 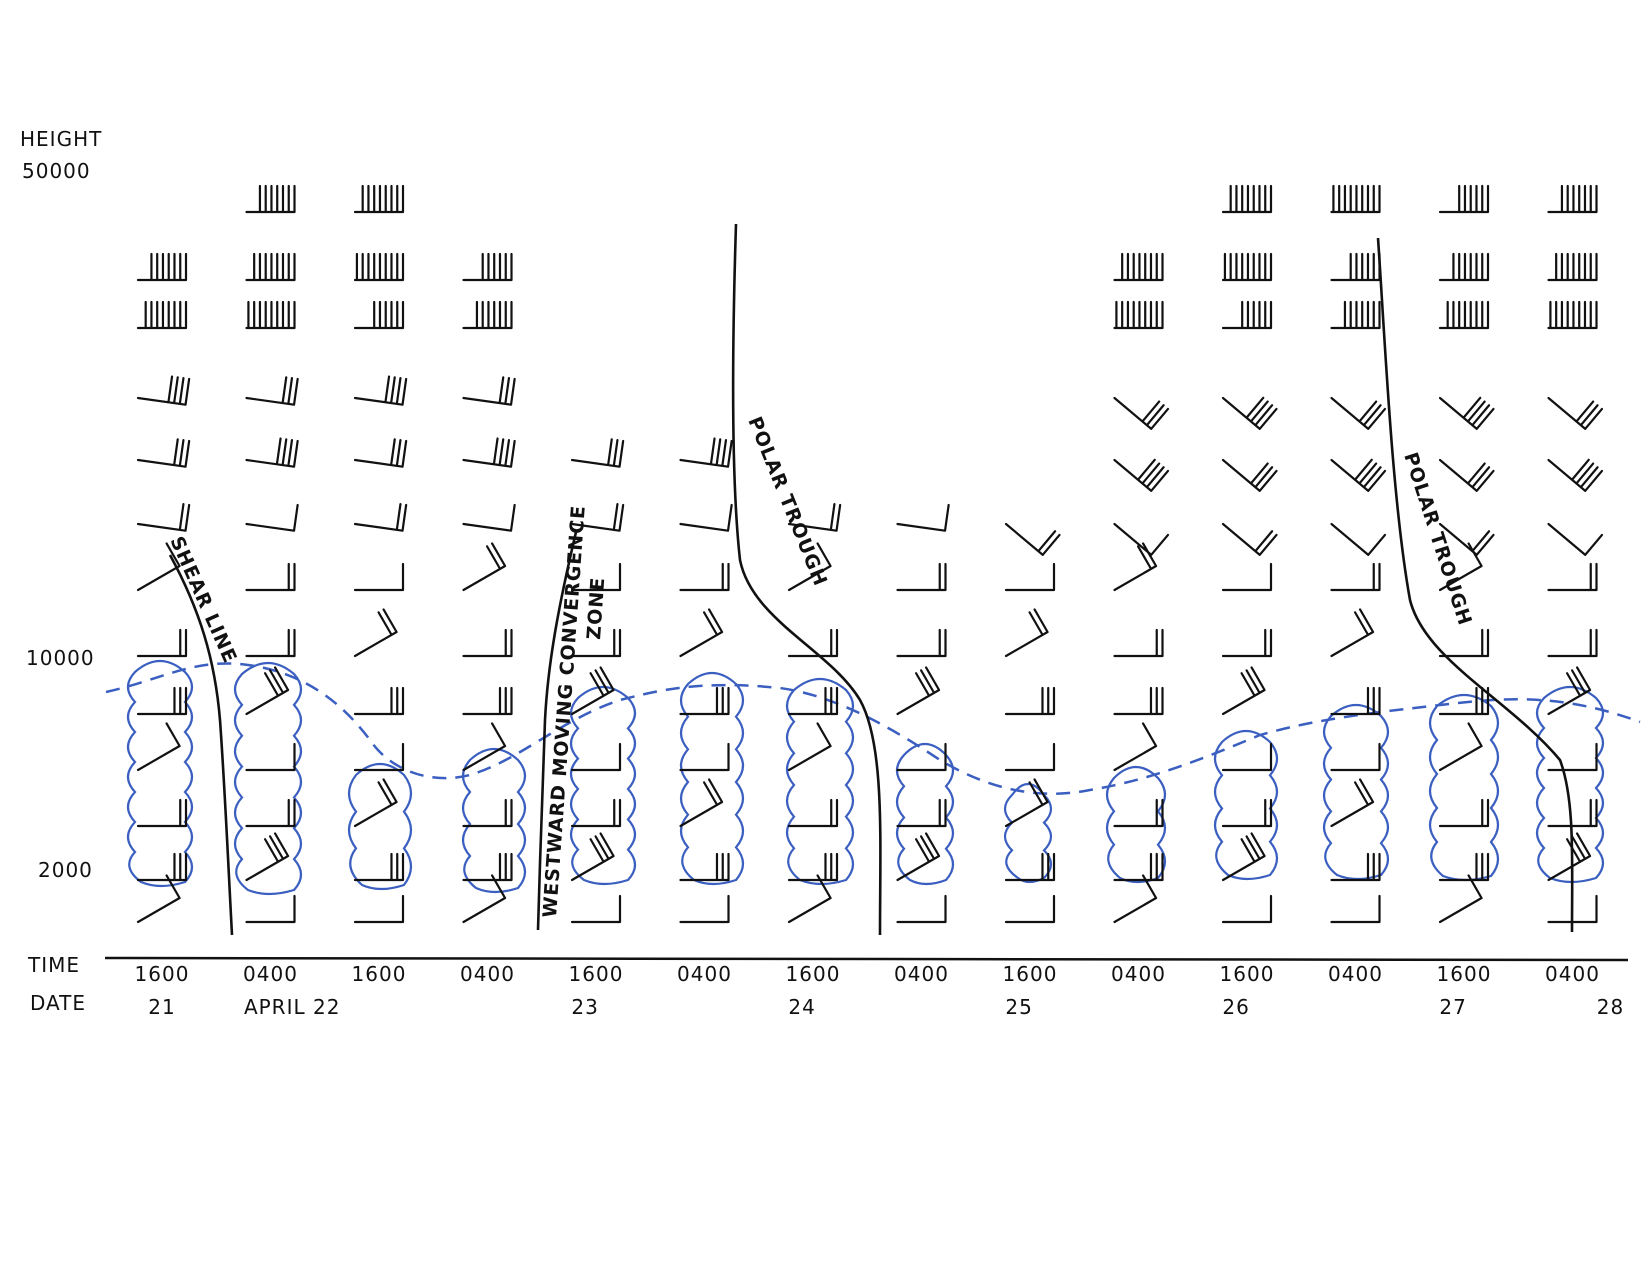 What do you see at coordinates (56, 171) in the screenshot?
I see `height-label-50000: 50000` at bounding box center [56, 171].